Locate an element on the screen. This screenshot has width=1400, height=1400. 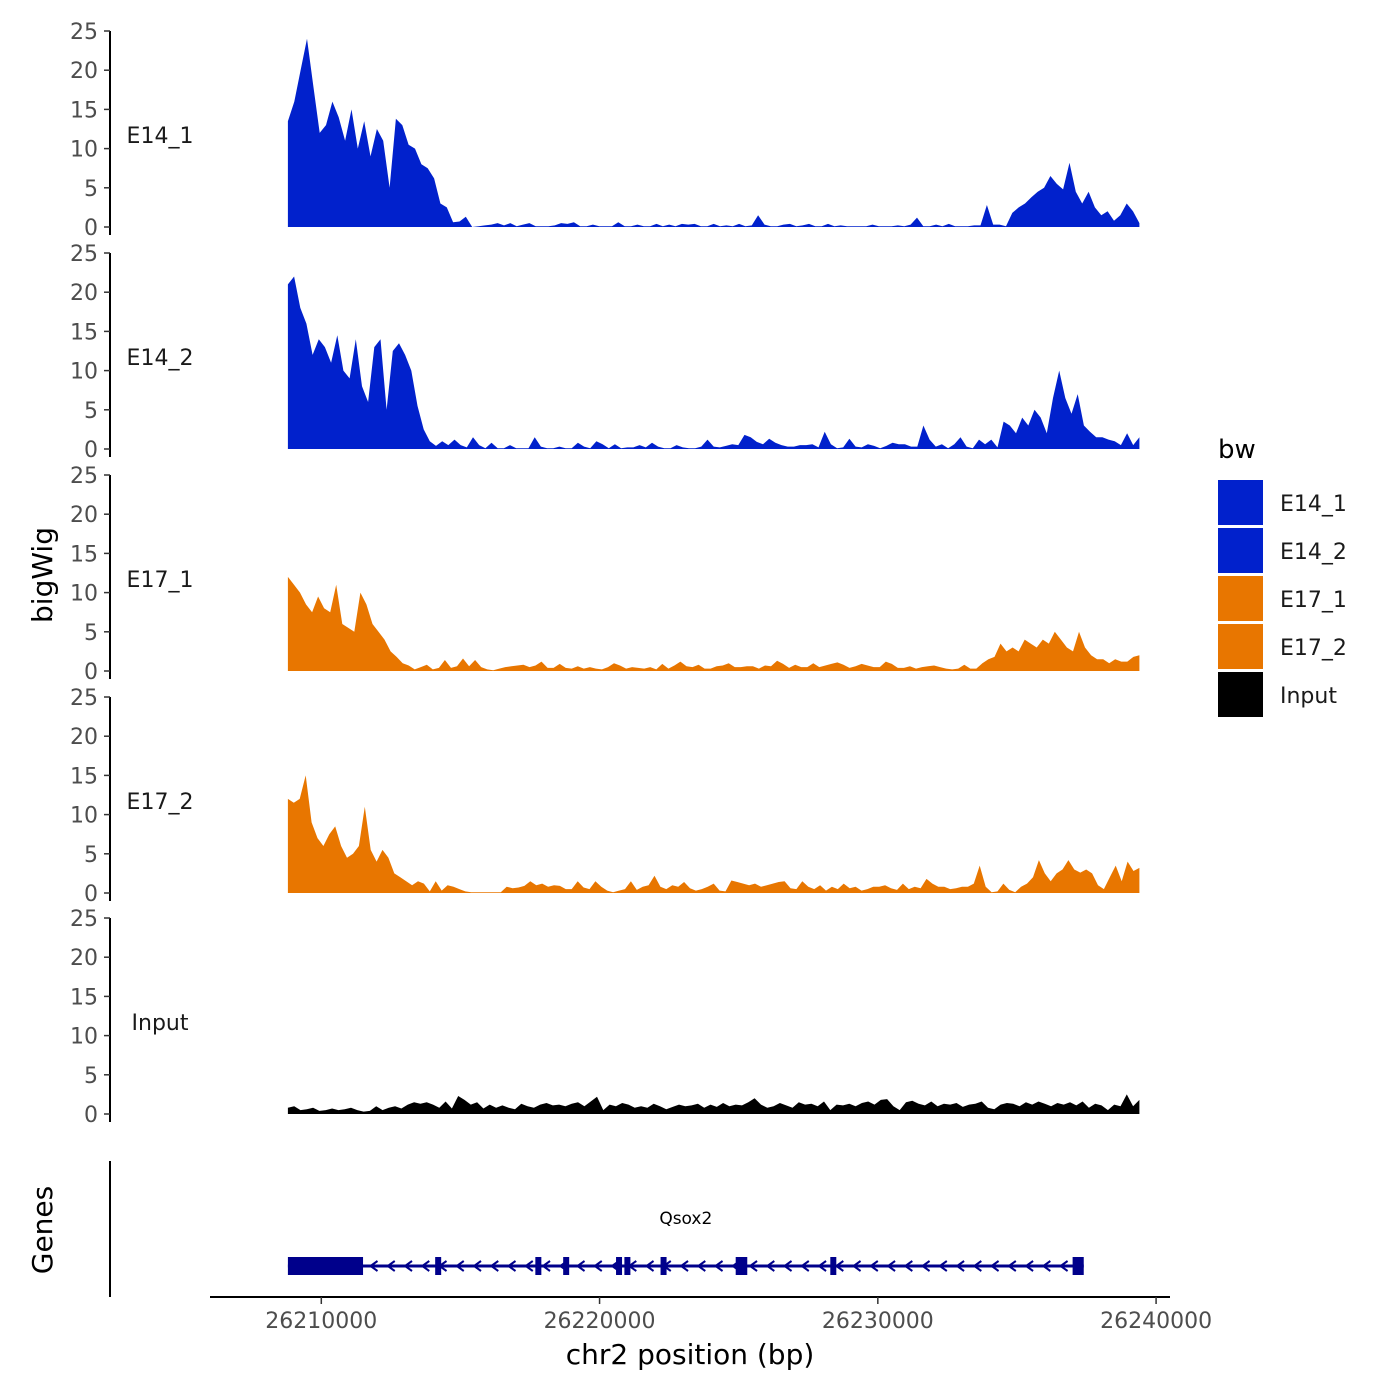
panel-E14_1: 0 5 10 15 20 25 E14_1 is located at coordinates (605, 130).